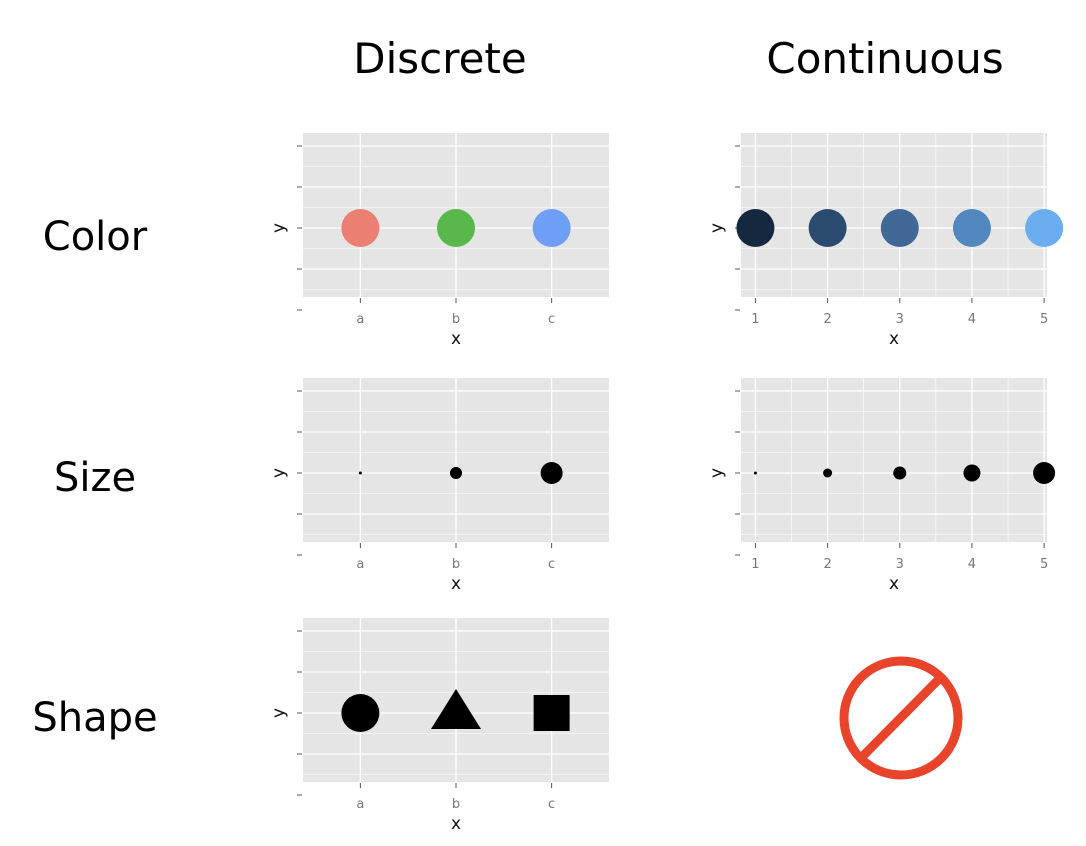  I want to click on prohibited-icon, so click(901, 718).